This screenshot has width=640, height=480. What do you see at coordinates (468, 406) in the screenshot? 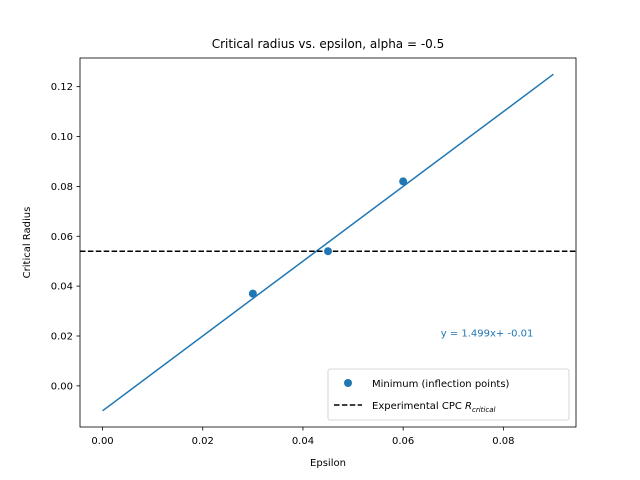
I see `legend-label-experimental-cpc-math: R` at bounding box center [468, 406].